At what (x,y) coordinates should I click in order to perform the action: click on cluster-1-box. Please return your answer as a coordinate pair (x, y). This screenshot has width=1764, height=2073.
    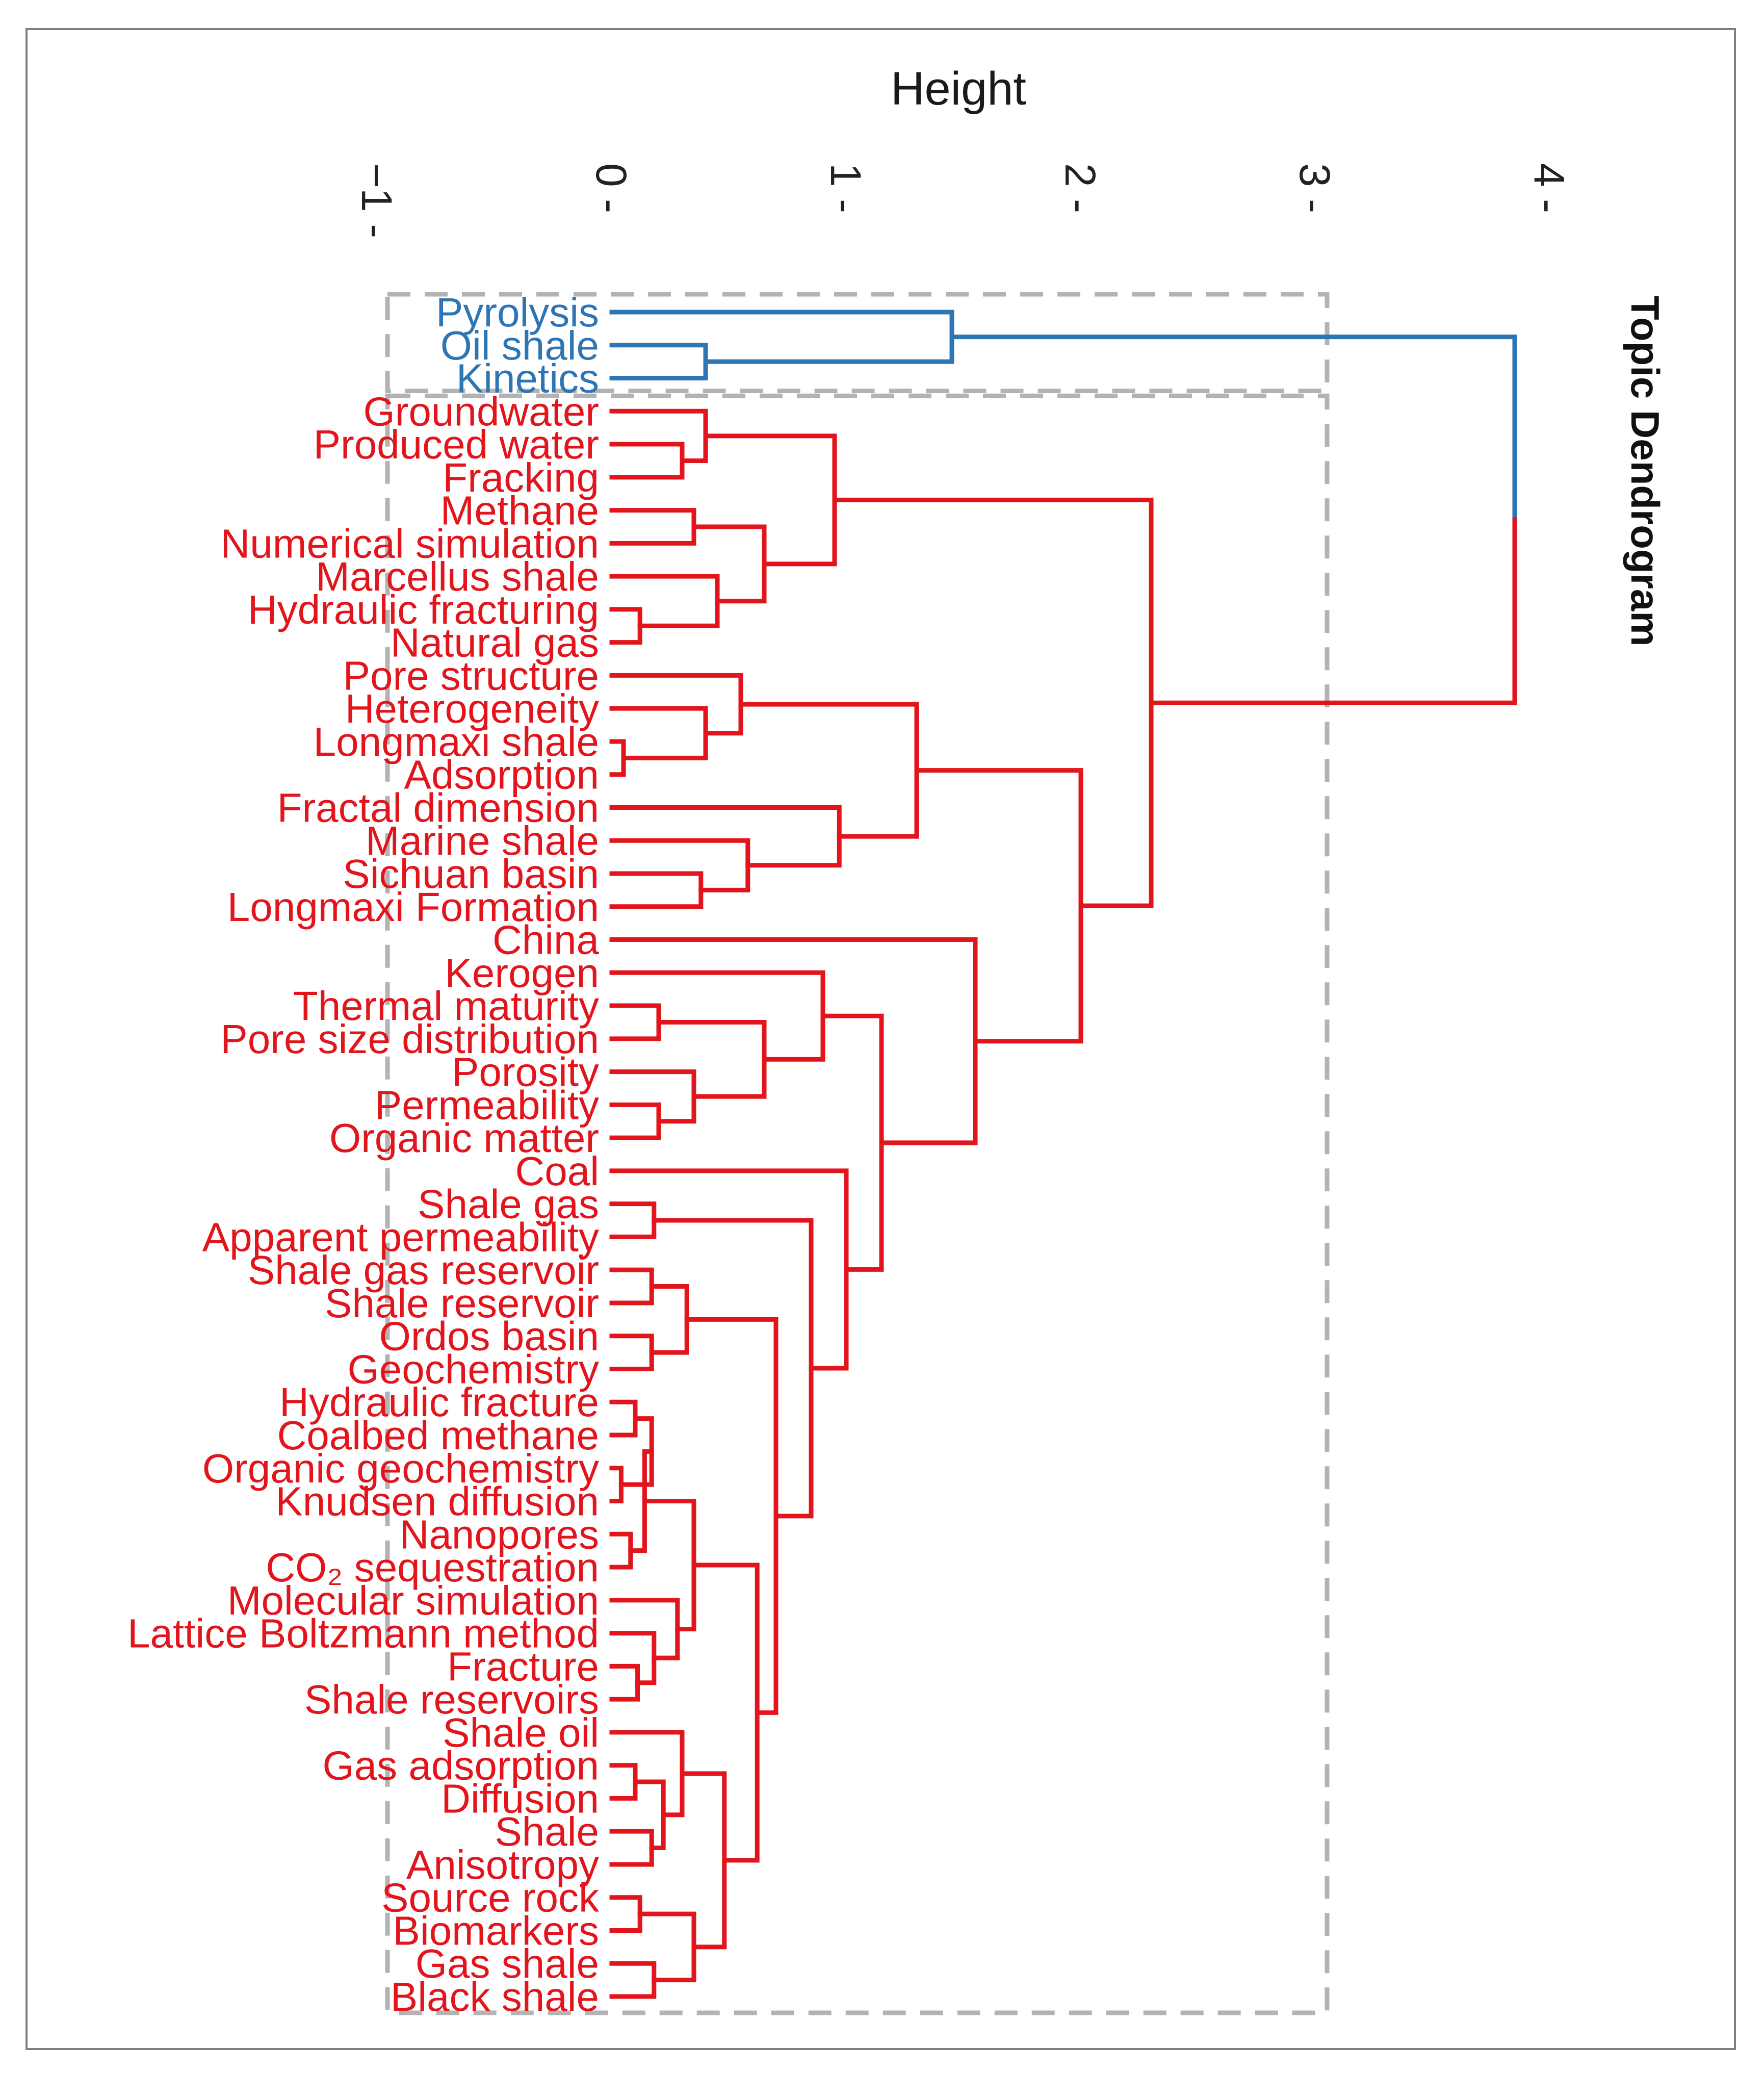
    Looking at the image, I should click on (858, 343).